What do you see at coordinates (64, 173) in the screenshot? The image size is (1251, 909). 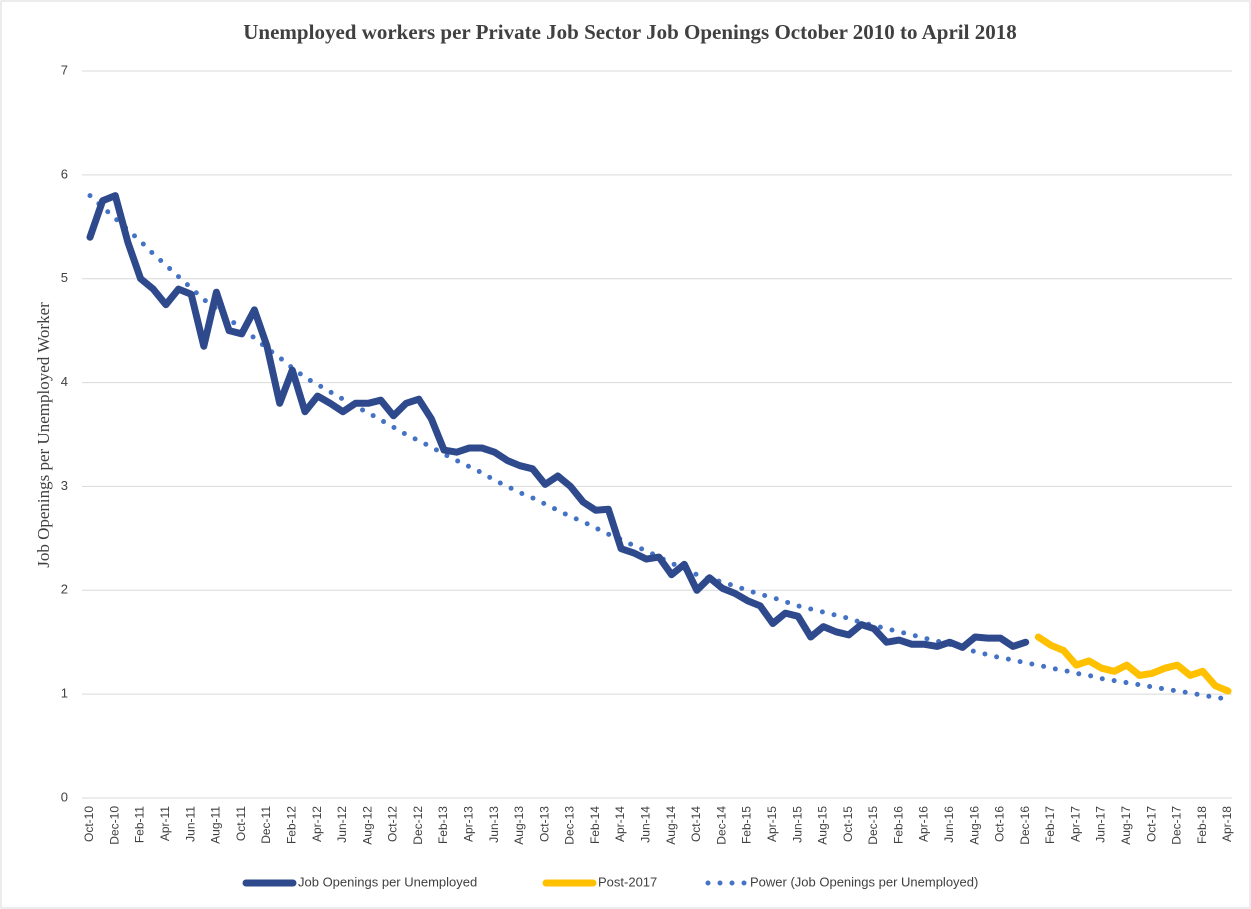 I see `y-tick-label: 6` at bounding box center [64, 173].